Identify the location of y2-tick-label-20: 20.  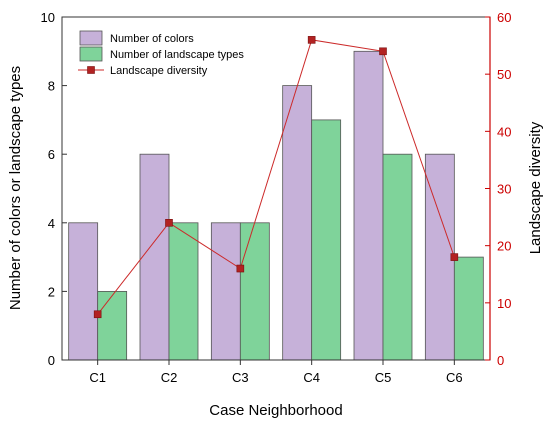
(504, 246).